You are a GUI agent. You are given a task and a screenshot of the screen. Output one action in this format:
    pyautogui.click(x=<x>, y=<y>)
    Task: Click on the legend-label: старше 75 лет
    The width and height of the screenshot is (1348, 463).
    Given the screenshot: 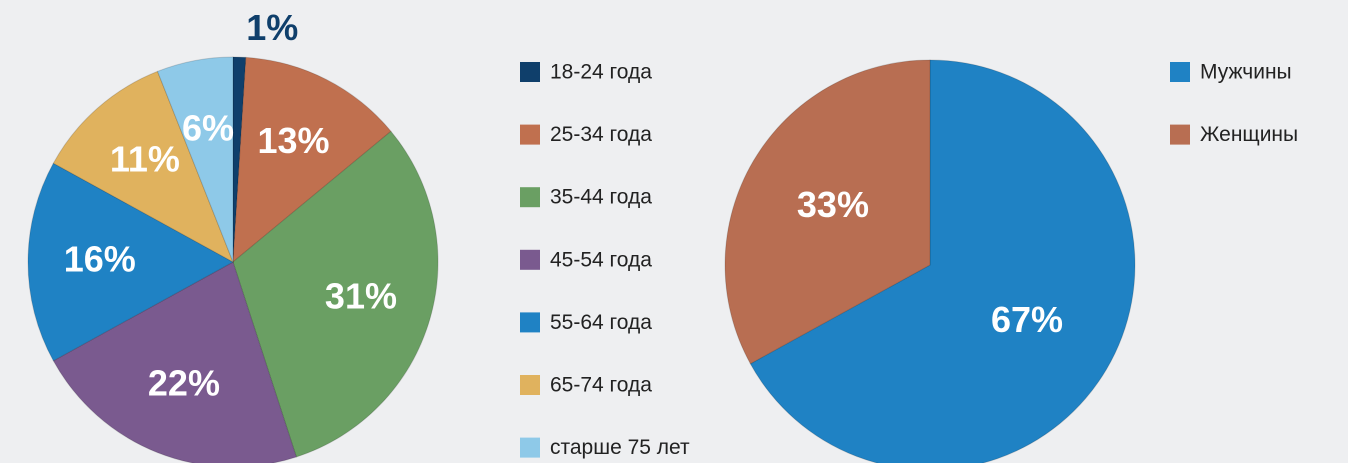 What is the action you would take?
    pyautogui.click(x=620, y=447)
    